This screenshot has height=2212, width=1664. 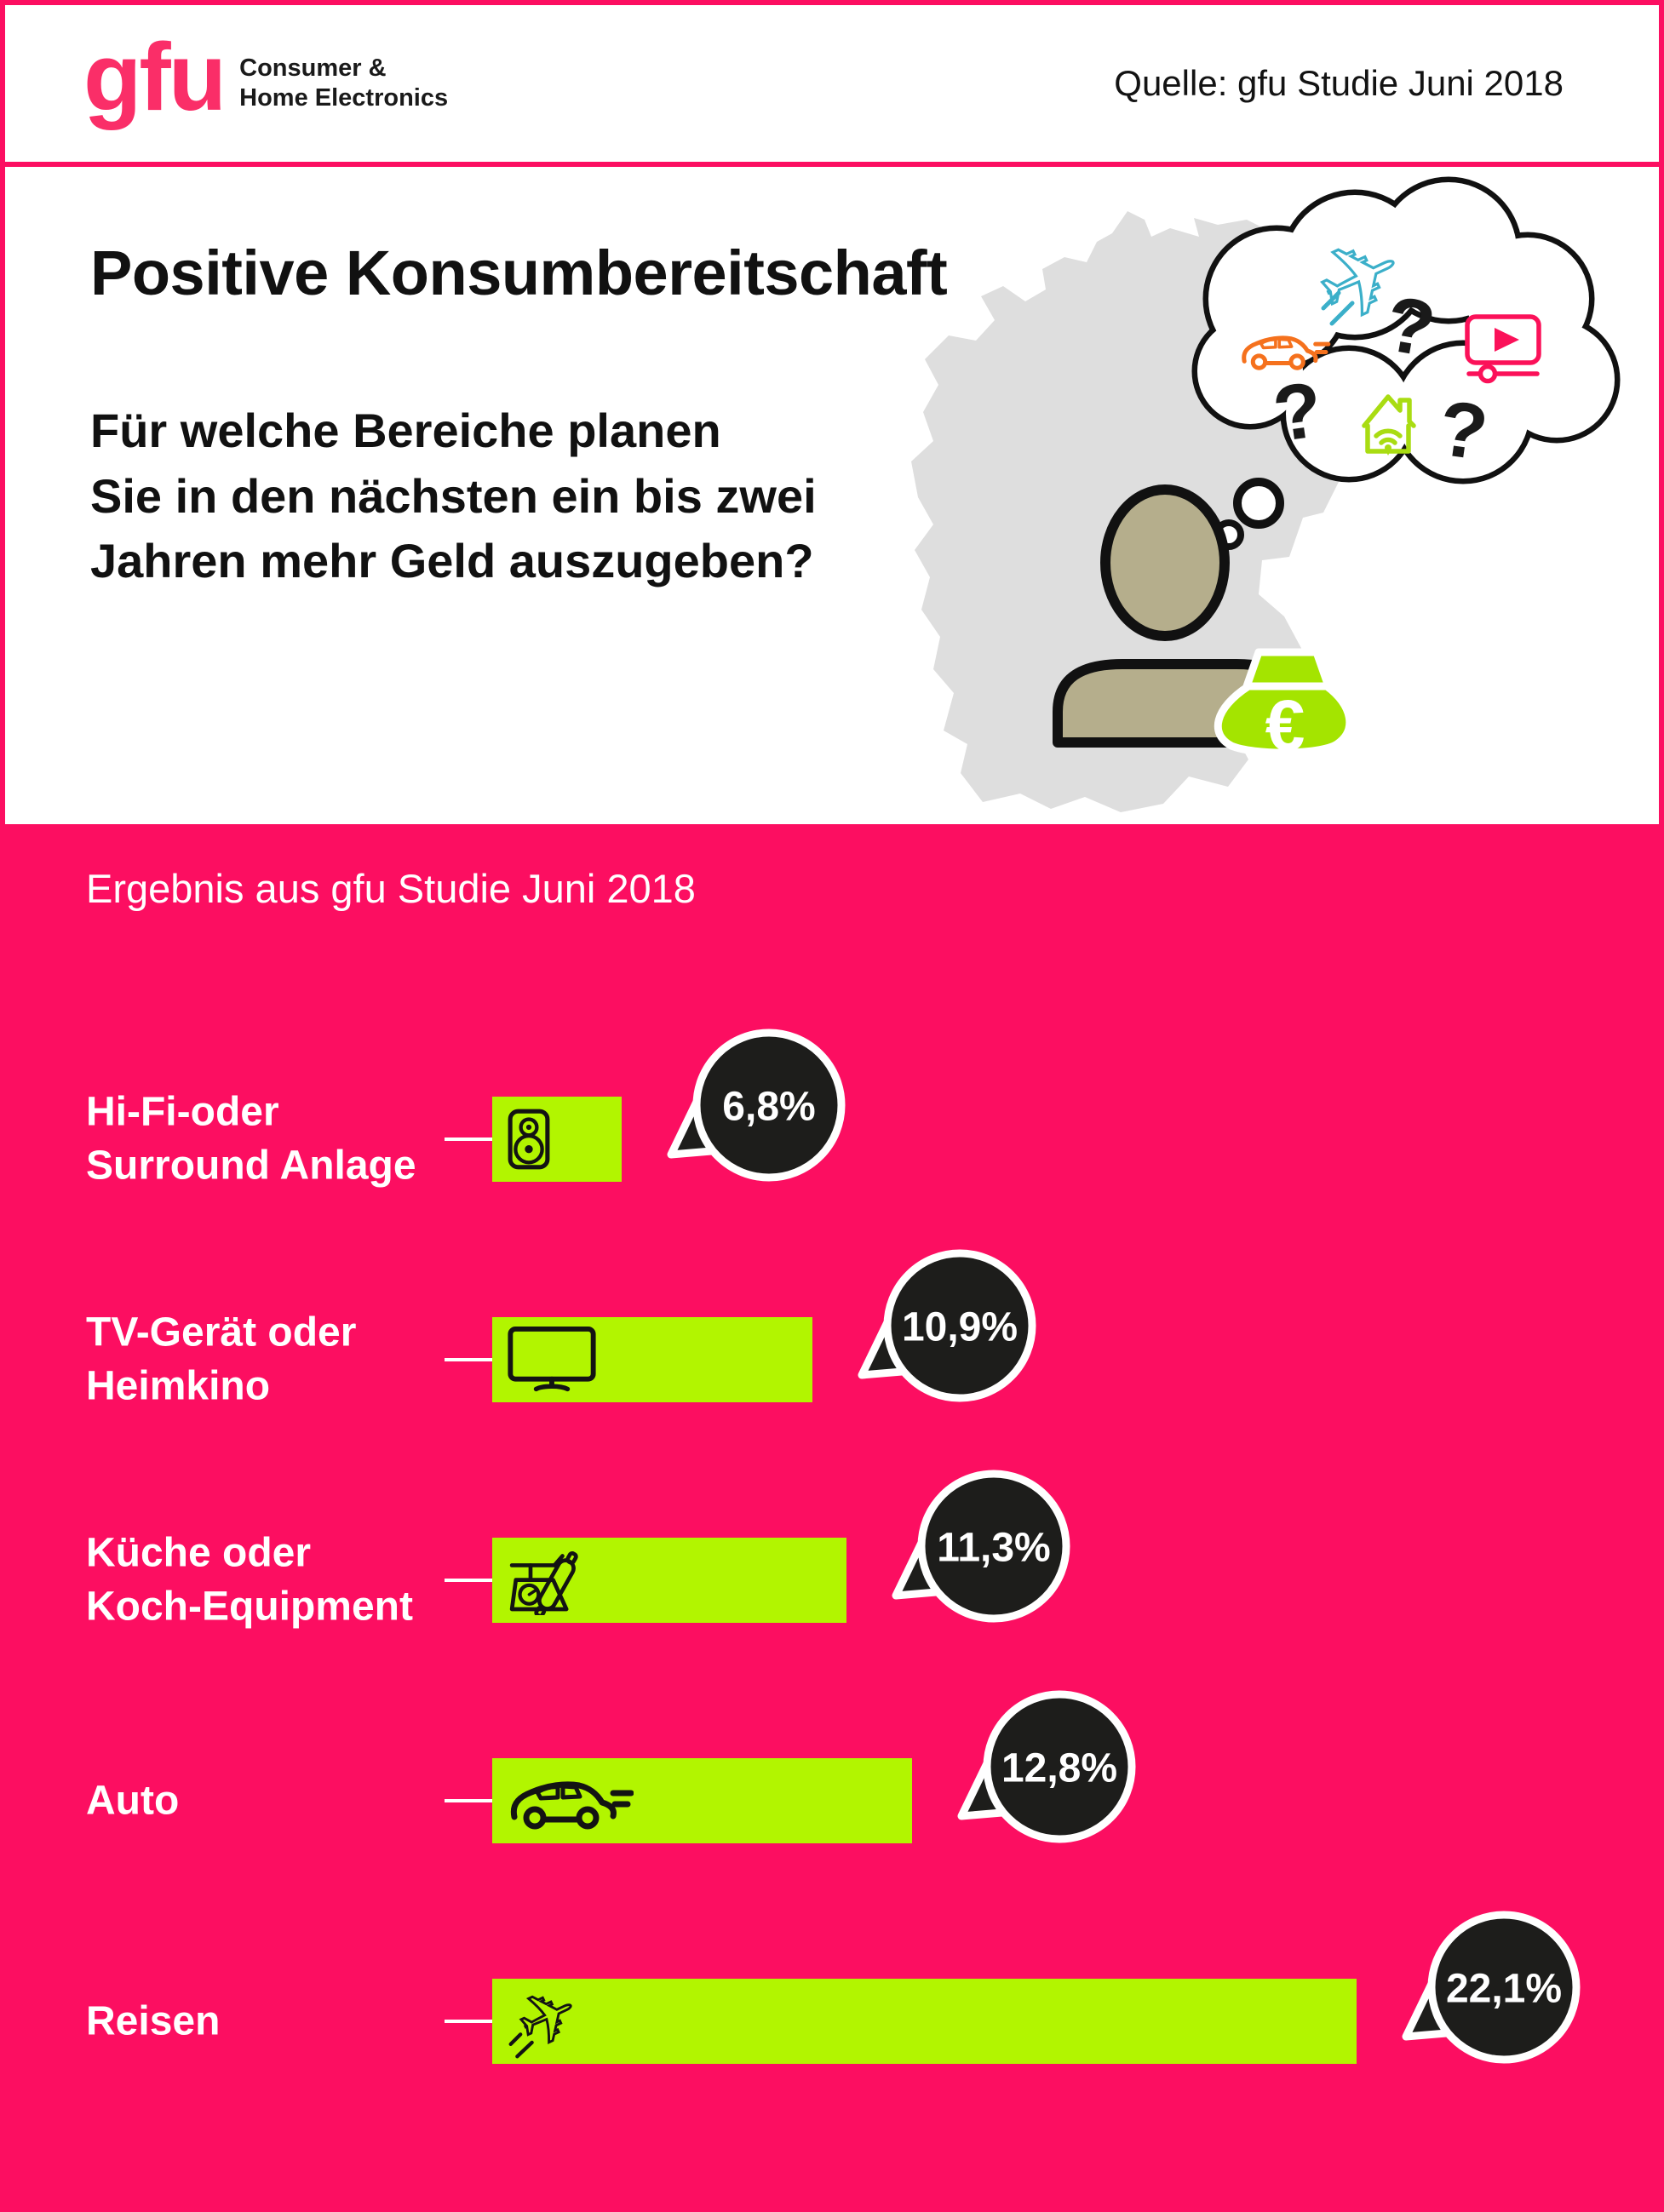 I want to click on logo-subtitle-line1: Consumer &, so click(x=313, y=68).